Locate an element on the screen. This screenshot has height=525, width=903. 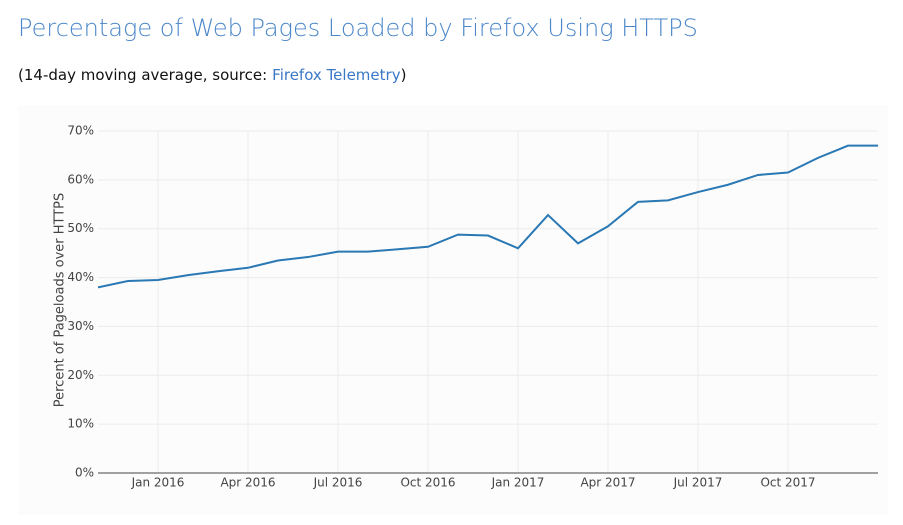
y-tick-label: 30% is located at coordinates (80, 326).